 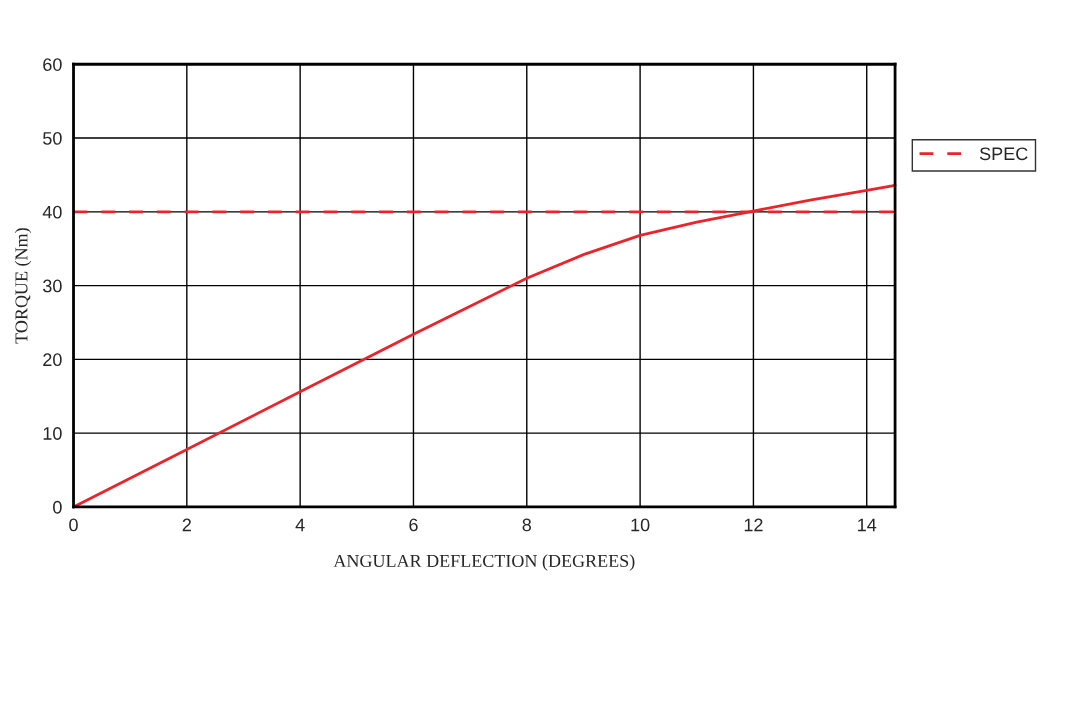 I want to click on x-tick-label: 14, so click(x=867, y=525).